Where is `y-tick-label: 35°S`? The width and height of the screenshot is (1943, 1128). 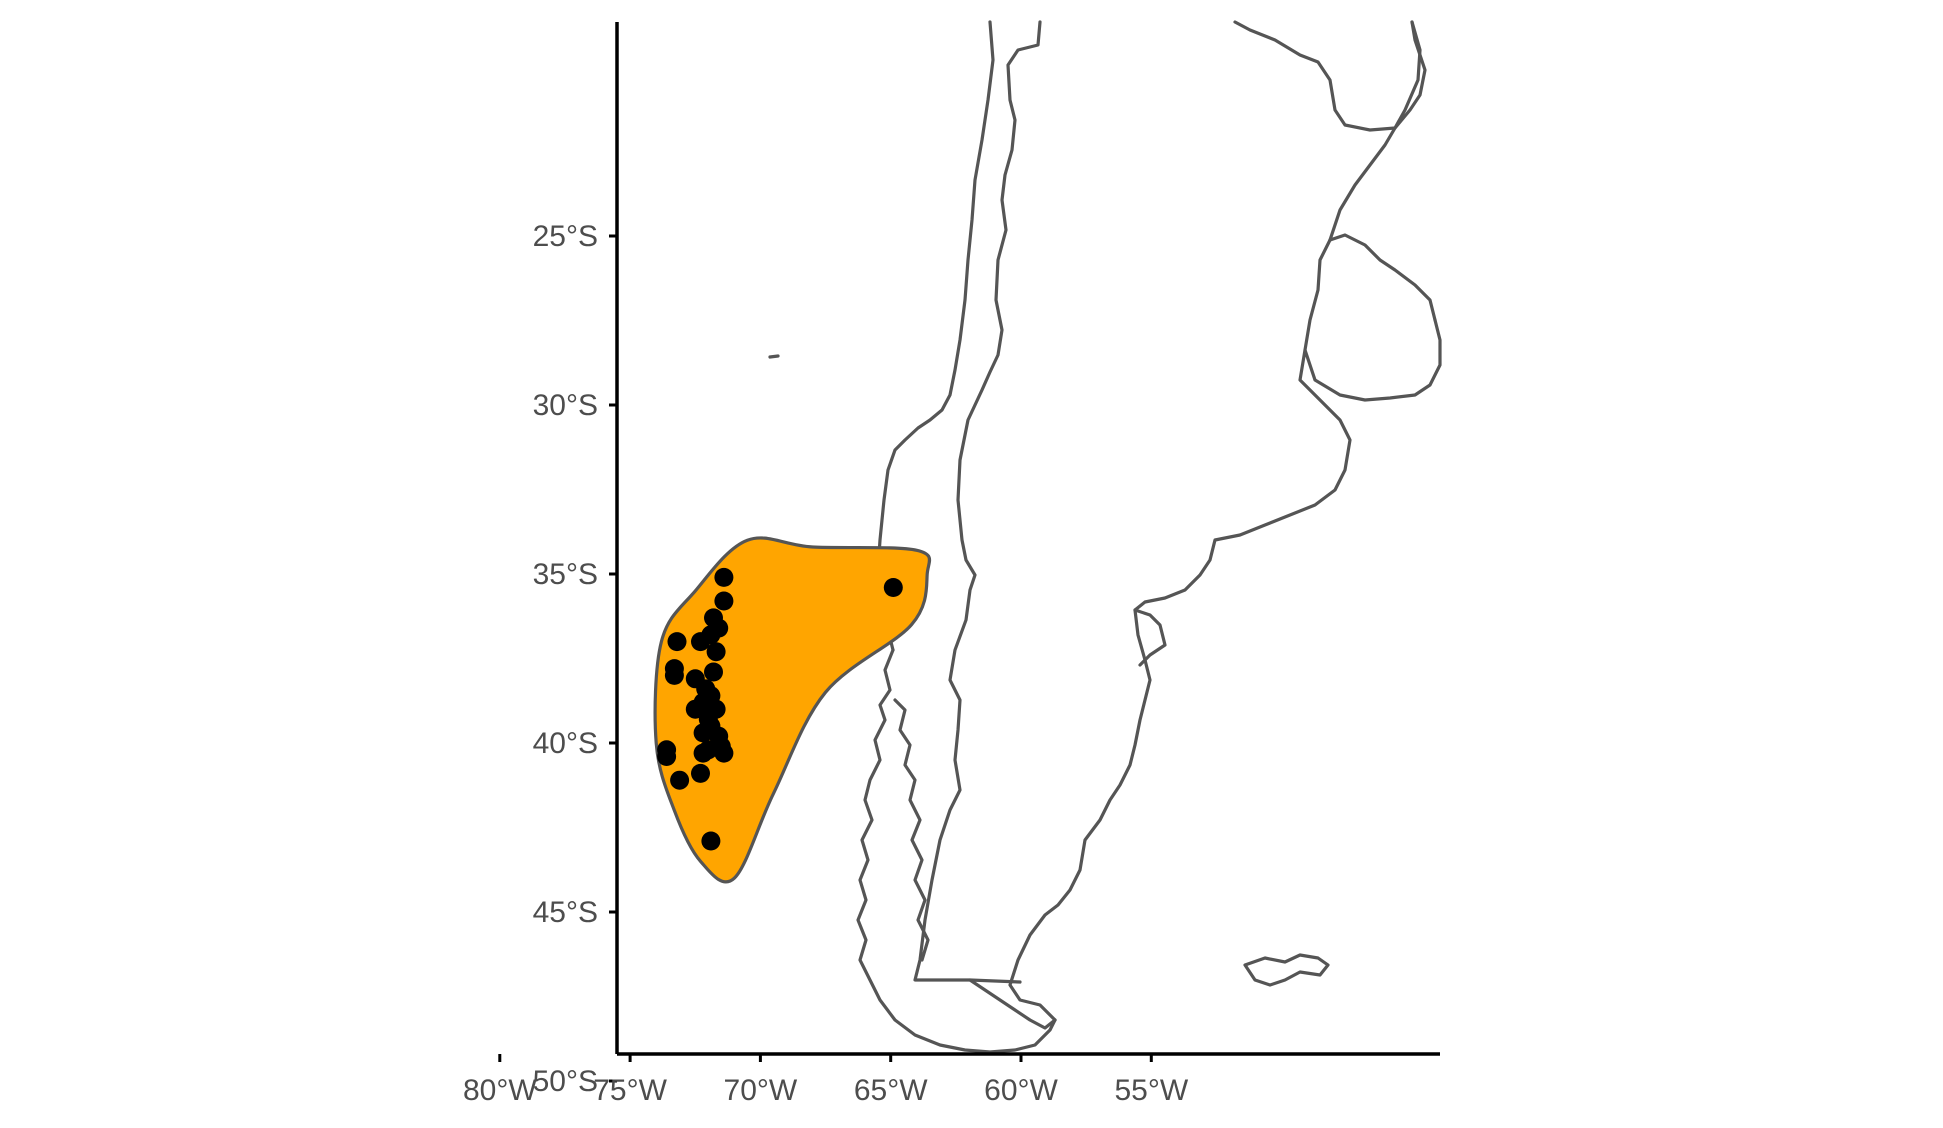
y-tick-label: 35°S is located at coordinates (565, 574).